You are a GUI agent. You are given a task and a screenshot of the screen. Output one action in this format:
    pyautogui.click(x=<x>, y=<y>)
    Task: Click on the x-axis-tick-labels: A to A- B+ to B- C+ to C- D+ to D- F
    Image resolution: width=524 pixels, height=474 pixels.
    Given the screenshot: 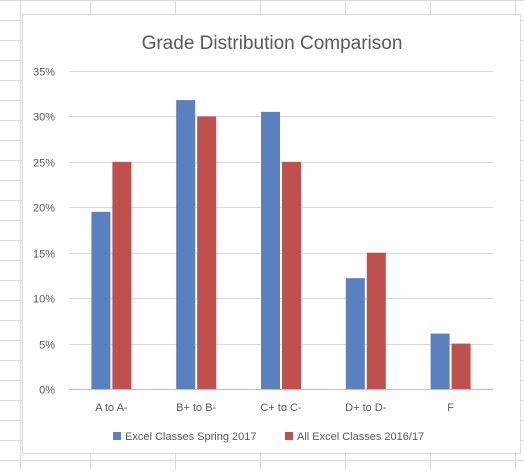 What is the action you would take?
    pyautogui.click(x=274, y=408)
    